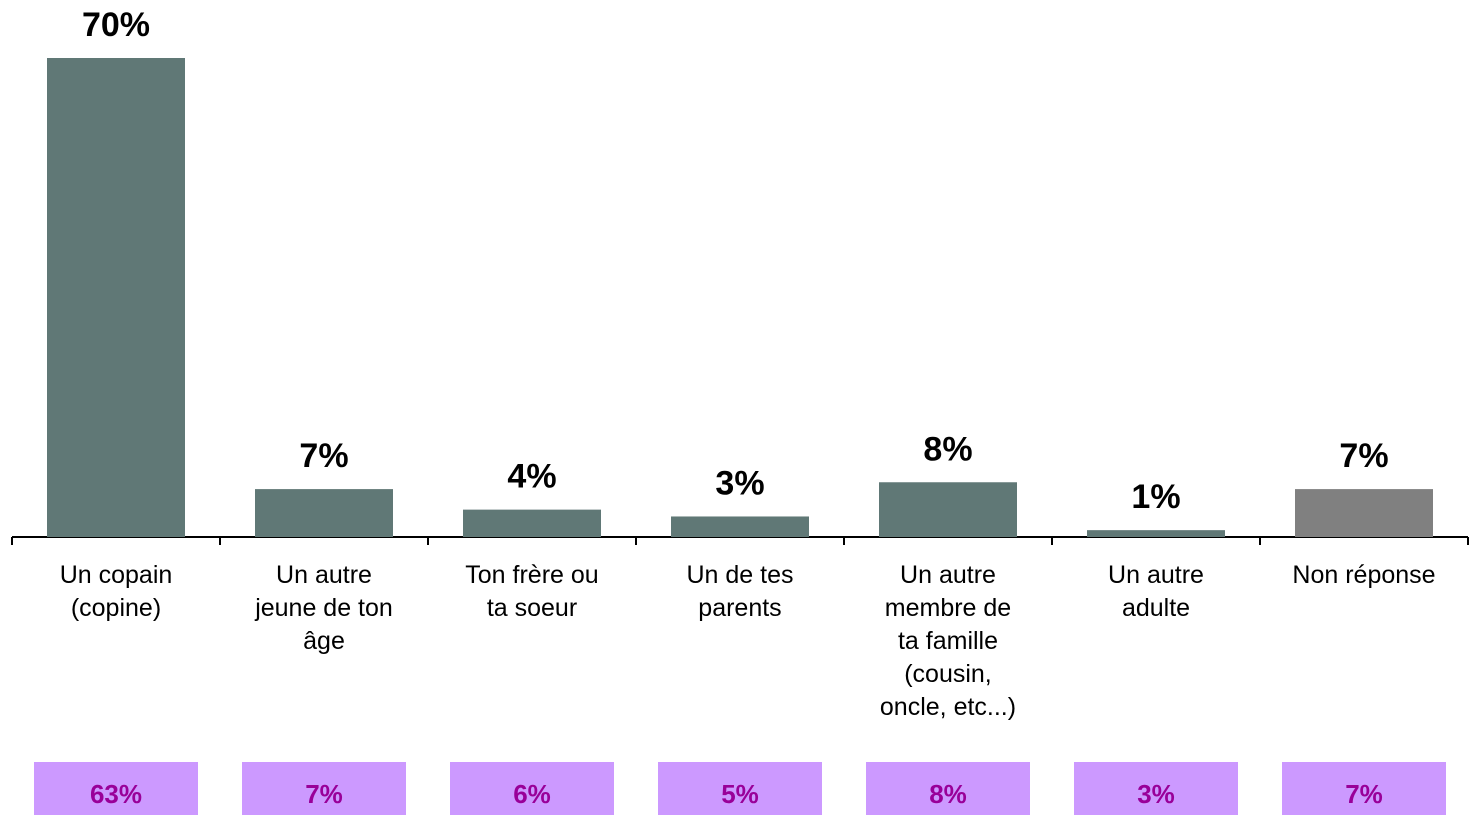 This screenshot has height=815, width=1478. I want to click on x-tick-label: Ton frère ou ta soeur, so click(532, 591).